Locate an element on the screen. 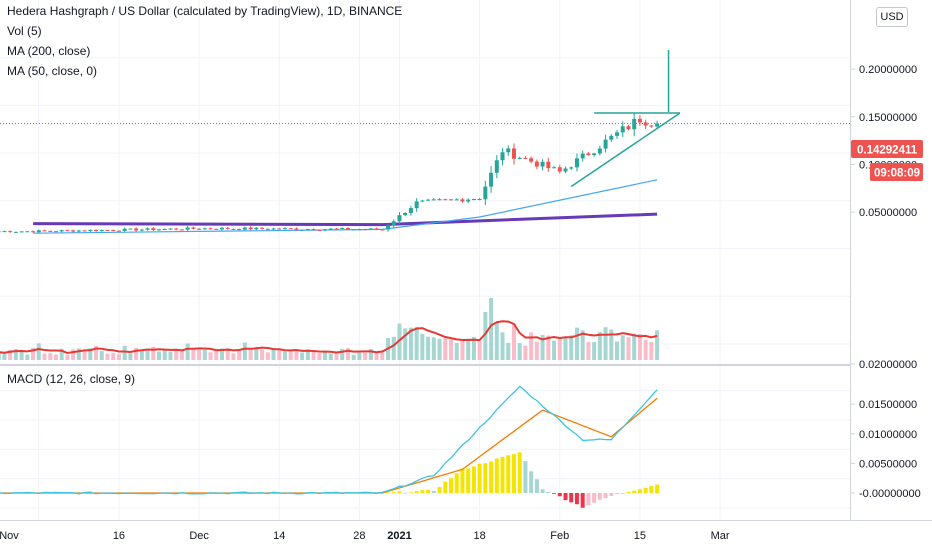 The height and width of the screenshot is (550, 932). price-tick-label: 0.20000000 is located at coordinates (888, 70).